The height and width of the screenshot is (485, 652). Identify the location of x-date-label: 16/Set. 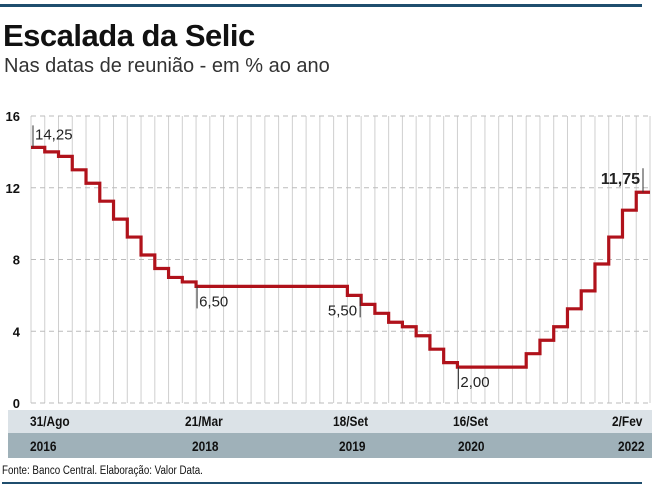
(471, 421).